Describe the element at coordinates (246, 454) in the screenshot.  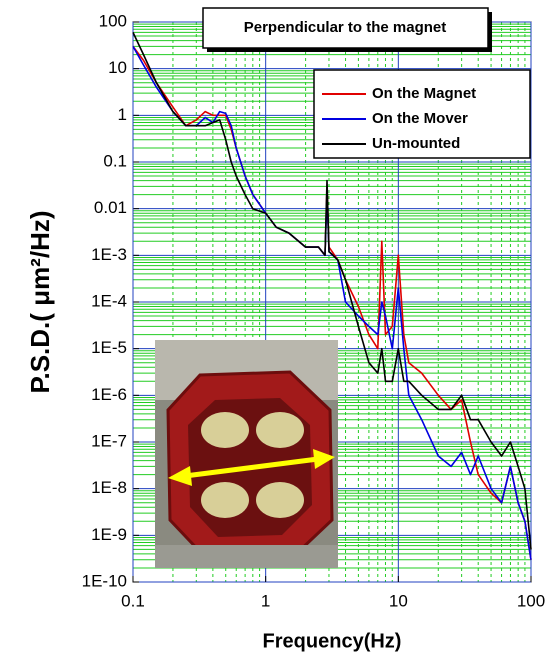
I see `inset-photo` at that location.